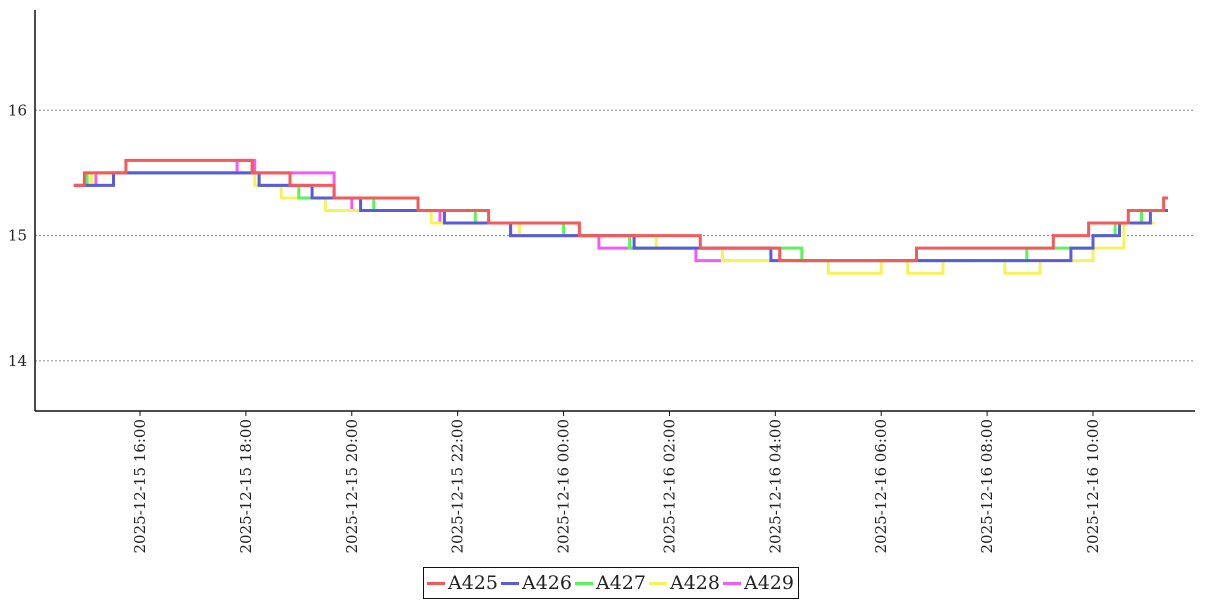 This screenshot has height=600, width=1207. Describe the element at coordinates (881, 486) in the screenshot. I see `x-tick-label: 2025-12-16 06:00` at that location.